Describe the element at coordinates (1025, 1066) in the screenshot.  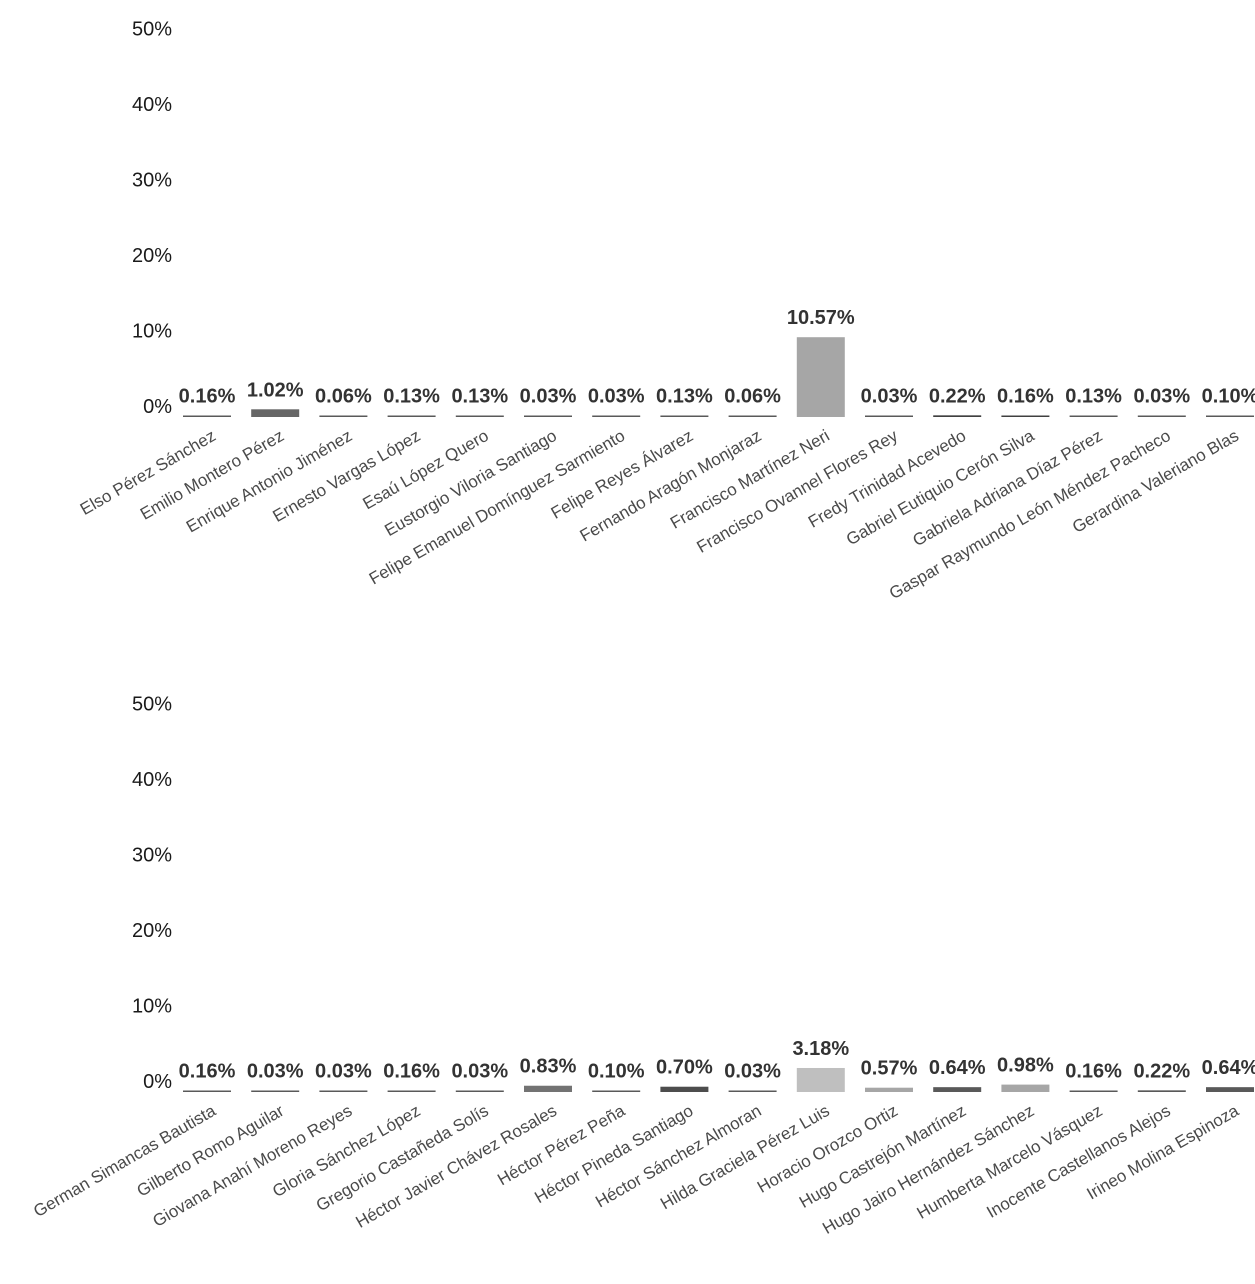
I see `data-label: 0.98%` at that location.